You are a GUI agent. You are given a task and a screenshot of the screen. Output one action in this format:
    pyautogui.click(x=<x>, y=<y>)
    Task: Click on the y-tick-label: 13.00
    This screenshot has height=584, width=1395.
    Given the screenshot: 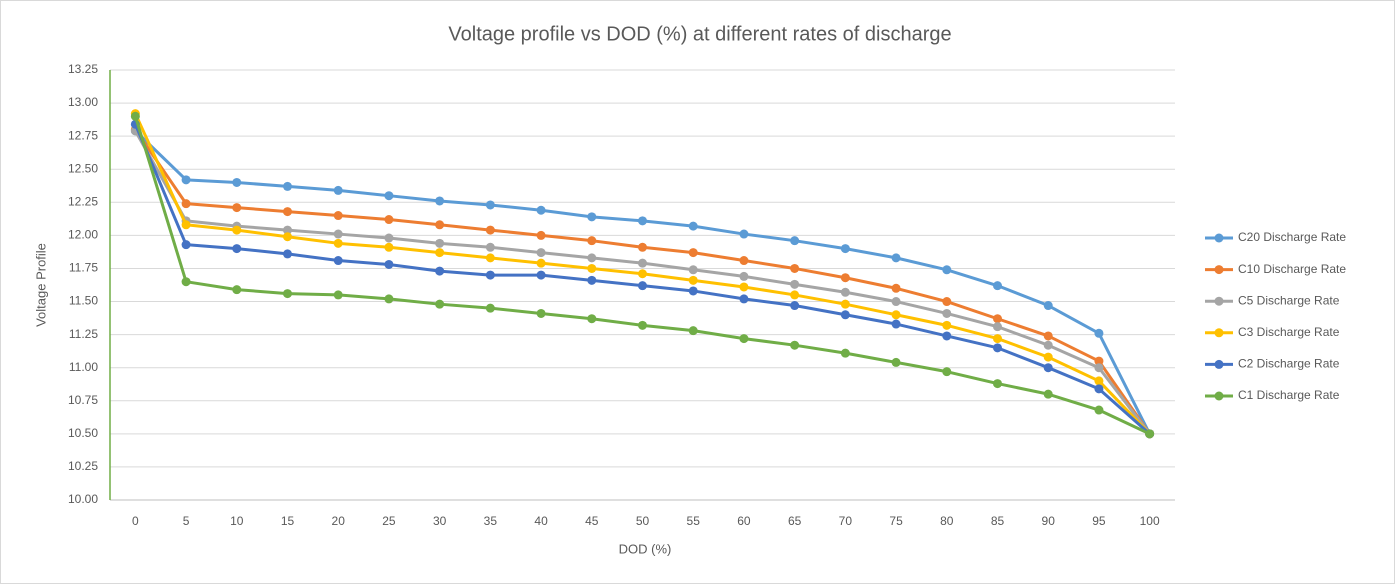 What is the action you would take?
    pyautogui.click(x=83, y=102)
    